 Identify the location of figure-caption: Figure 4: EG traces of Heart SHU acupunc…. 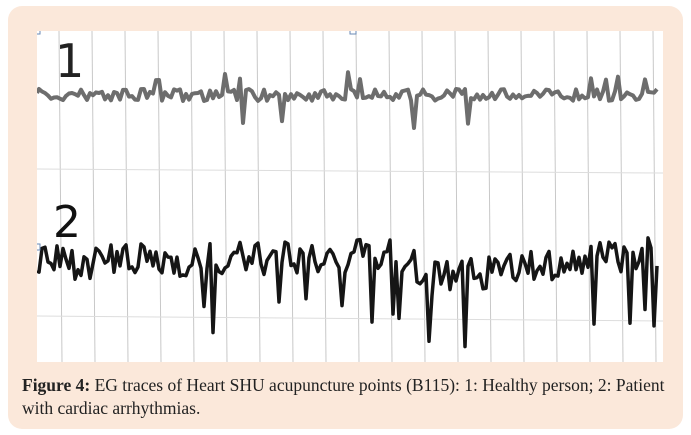
(347, 397).